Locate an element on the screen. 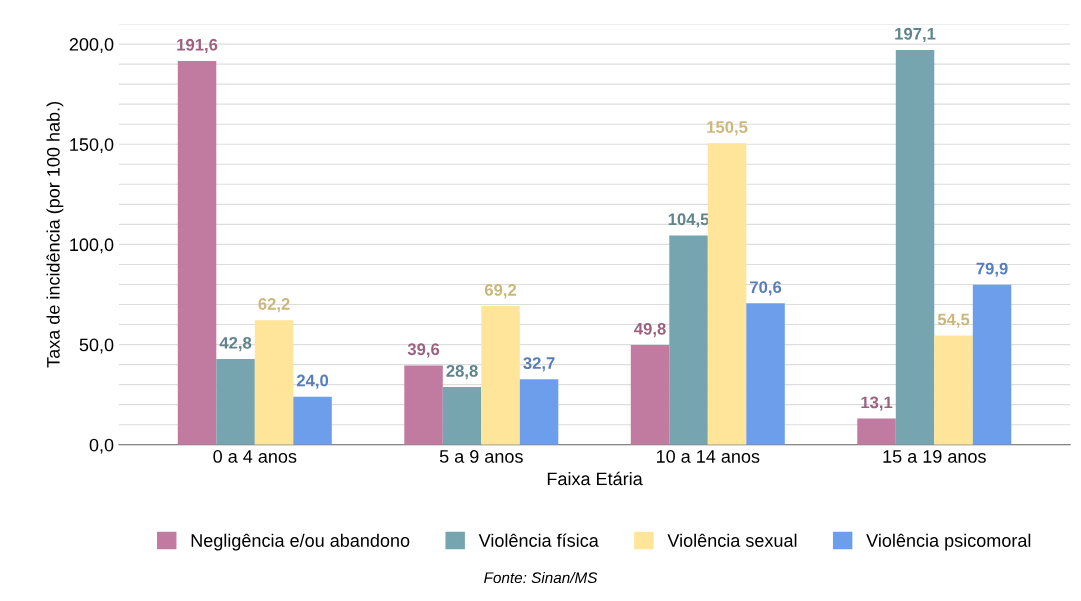 The image size is (1081, 601). x-tick-label: 5 a 9 anos is located at coordinates (481, 456).